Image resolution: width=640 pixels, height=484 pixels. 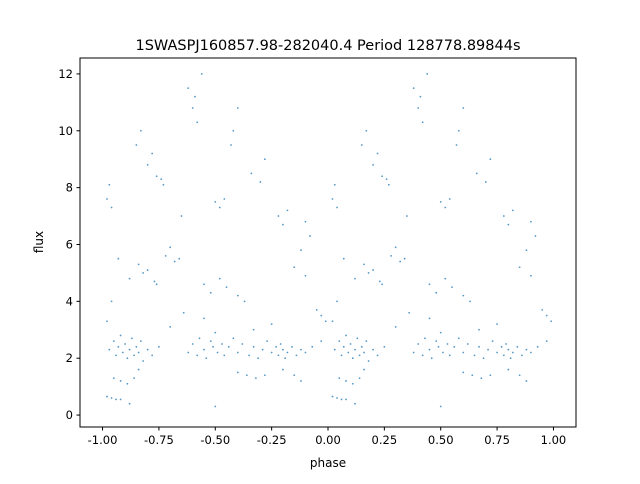 What do you see at coordinates (441, 440) in the screenshot?
I see `x-tick-label: 0.50` at bounding box center [441, 440].